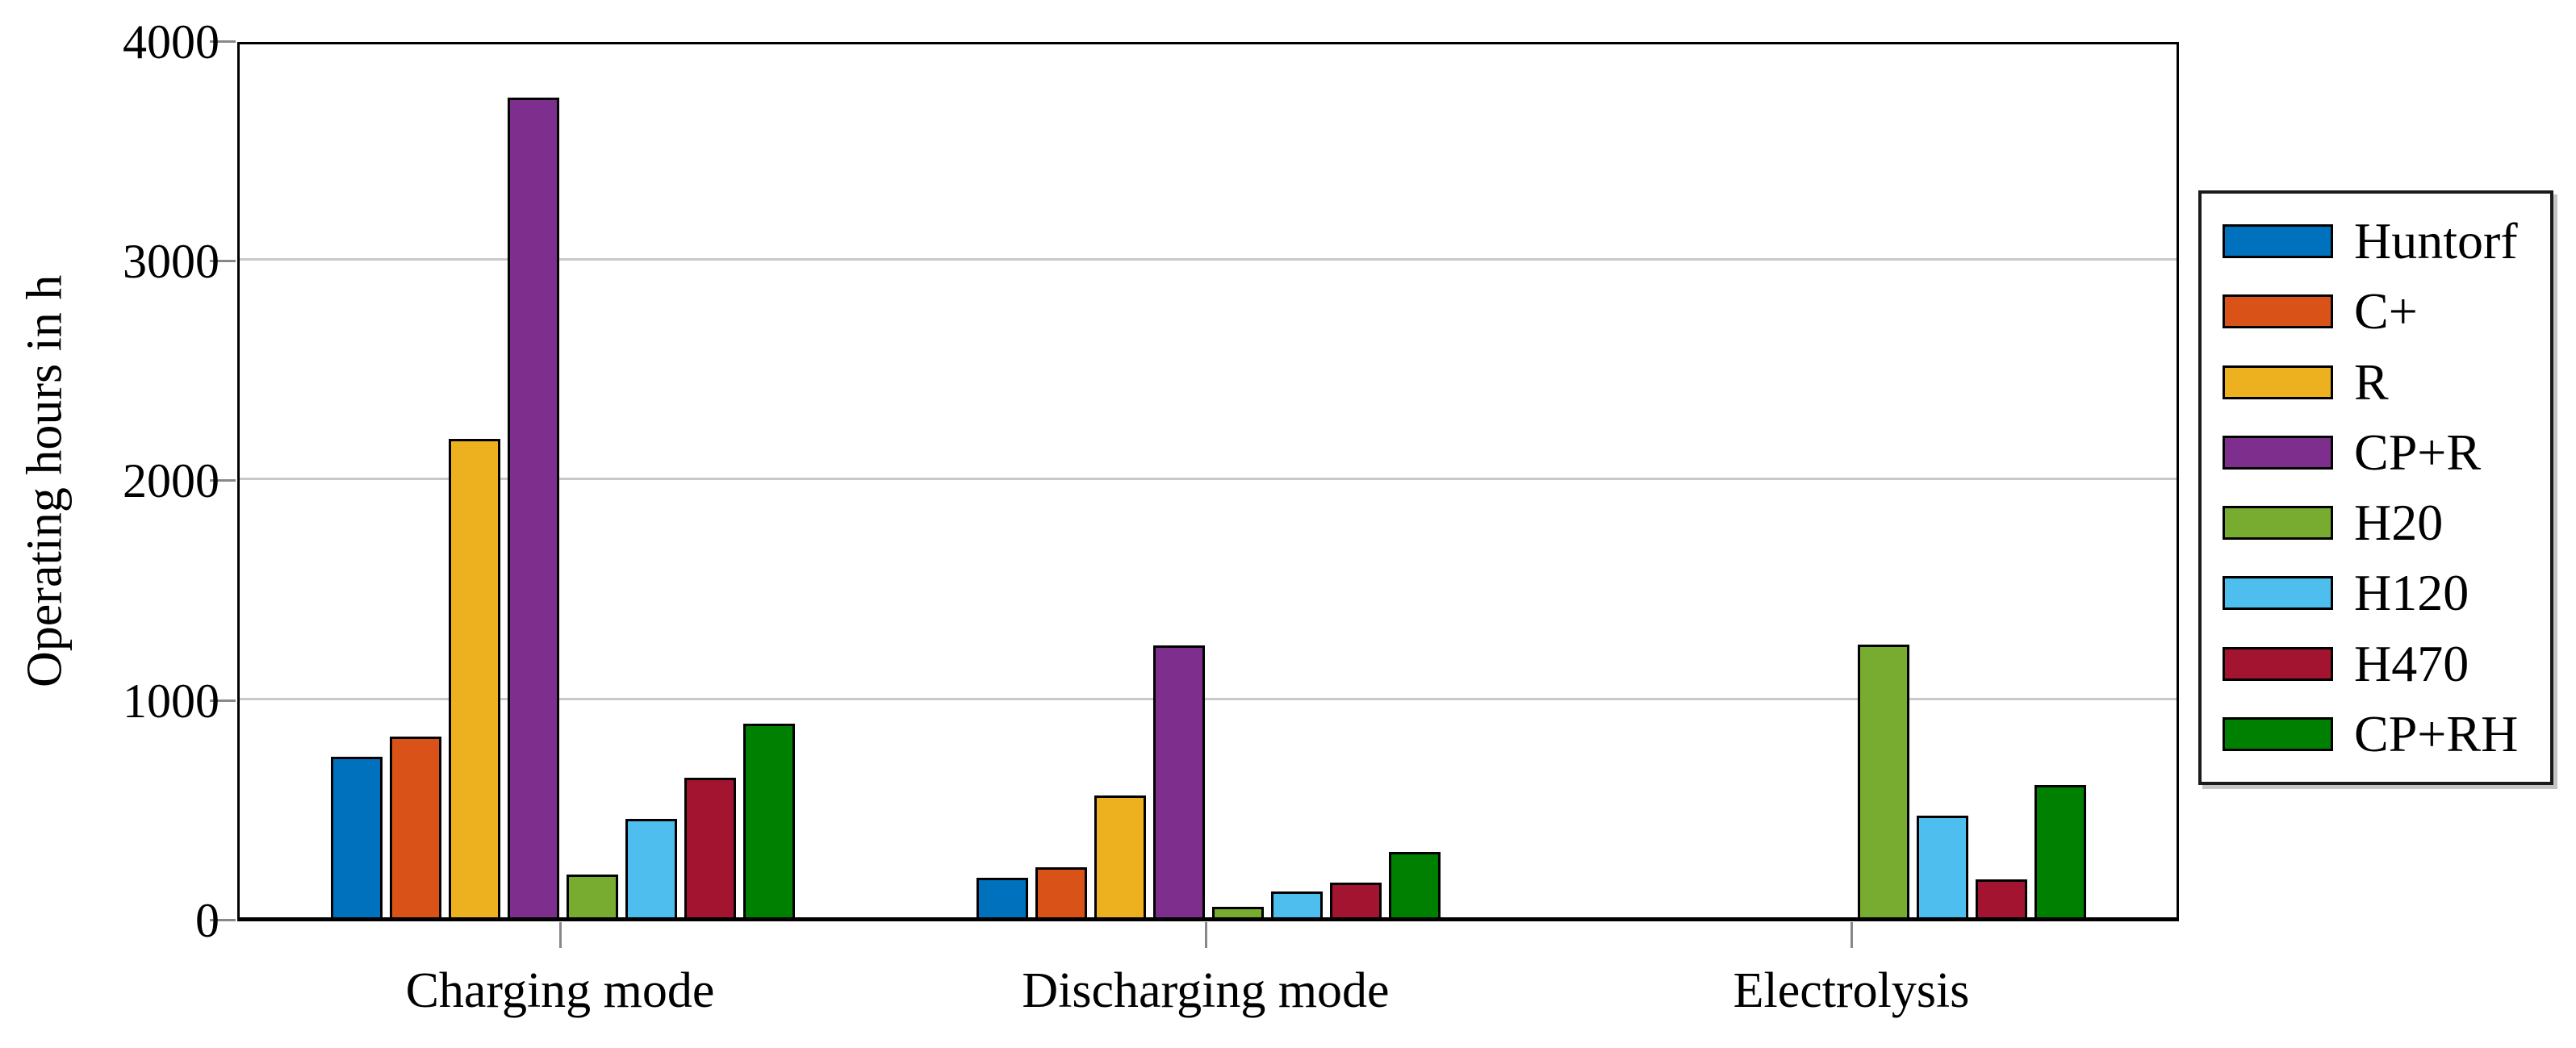 This screenshot has width=2576, height=1048. I want to click on legend-entry-Huntorf: Huntorf, so click(2376, 241).